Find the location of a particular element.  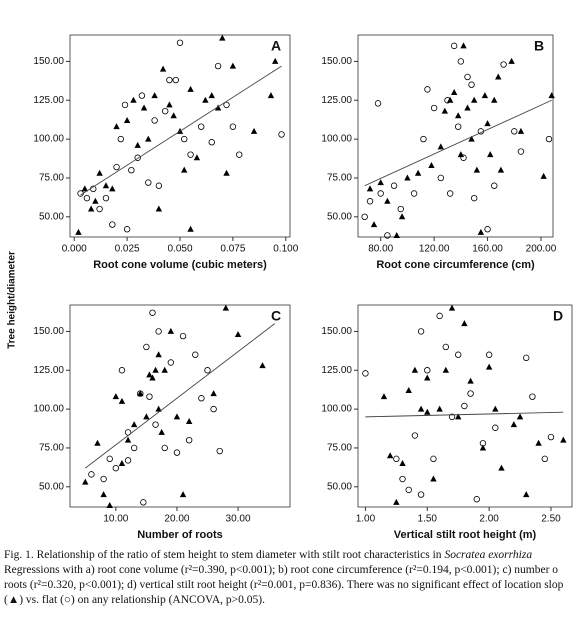

trendline is located at coordinates (180, 396).